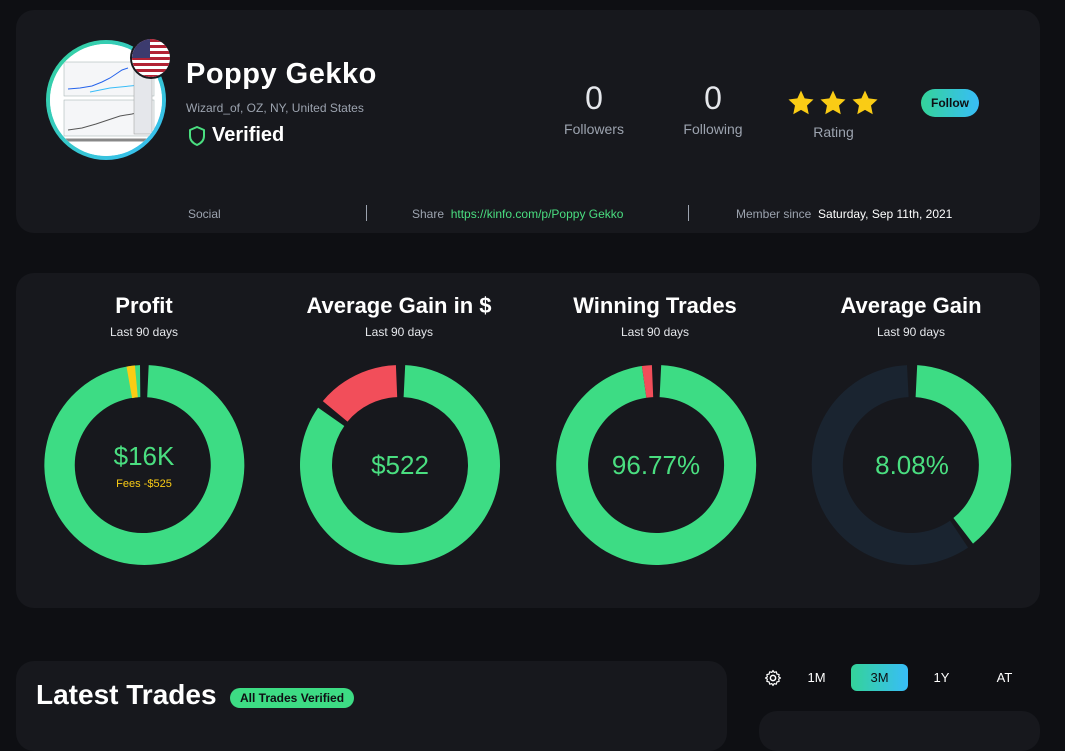  What do you see at coordinates (144, 483) in the screenshot?
I see `metric-fees: Fees -$525` at bounding box center [144, 483].